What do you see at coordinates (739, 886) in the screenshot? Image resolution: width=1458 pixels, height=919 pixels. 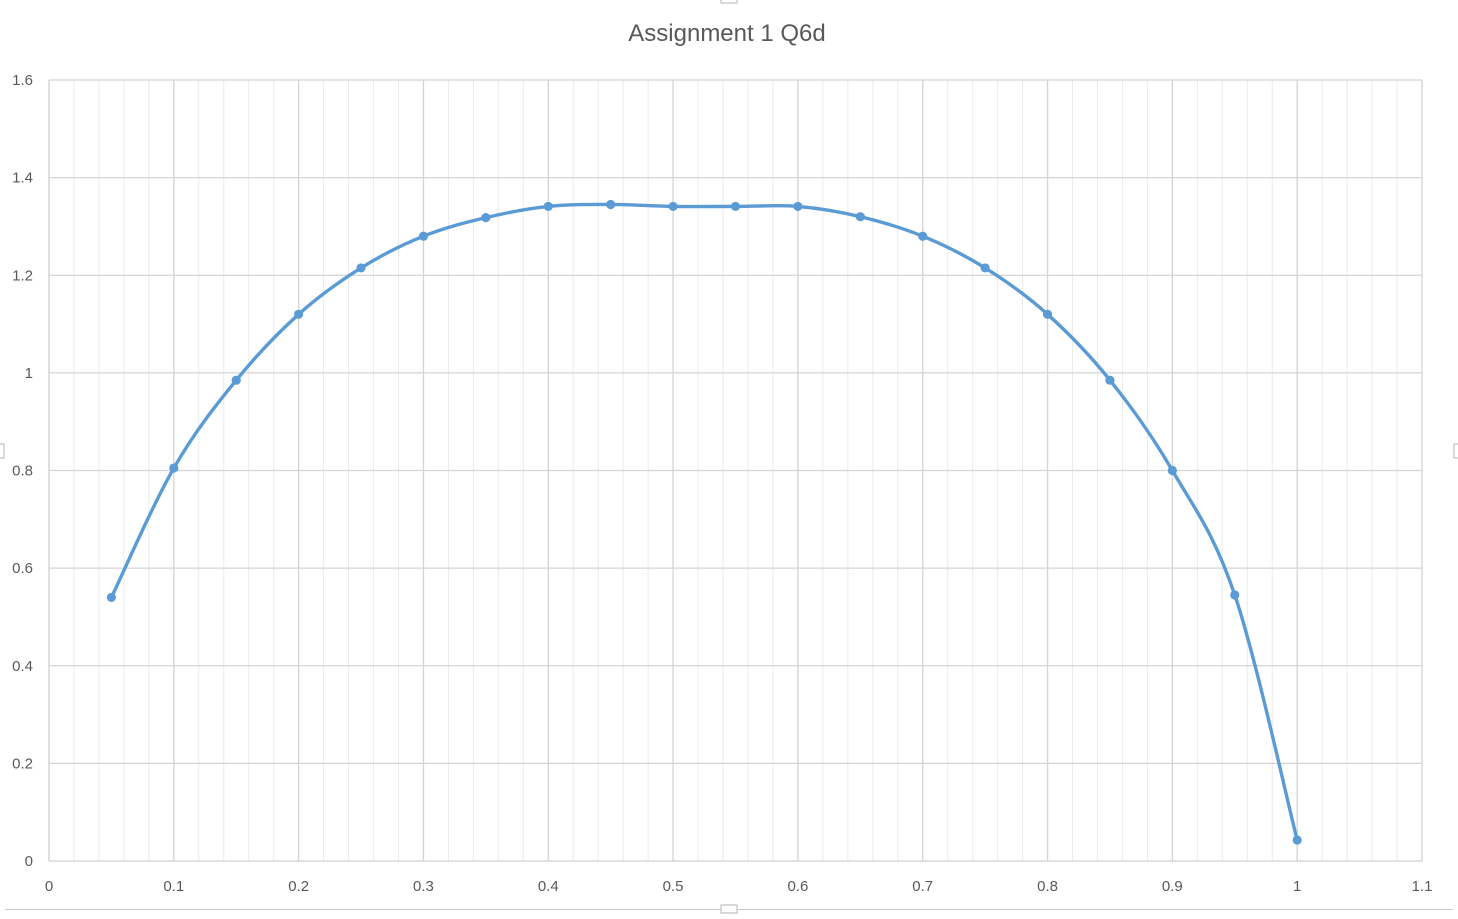 I see `x-axis-tick-labels: 0 0.1 0.2 0.3 0.4 0.5 0.6 0.7 0.8 0.9 1 1.1` at bounding box center [739, 886].